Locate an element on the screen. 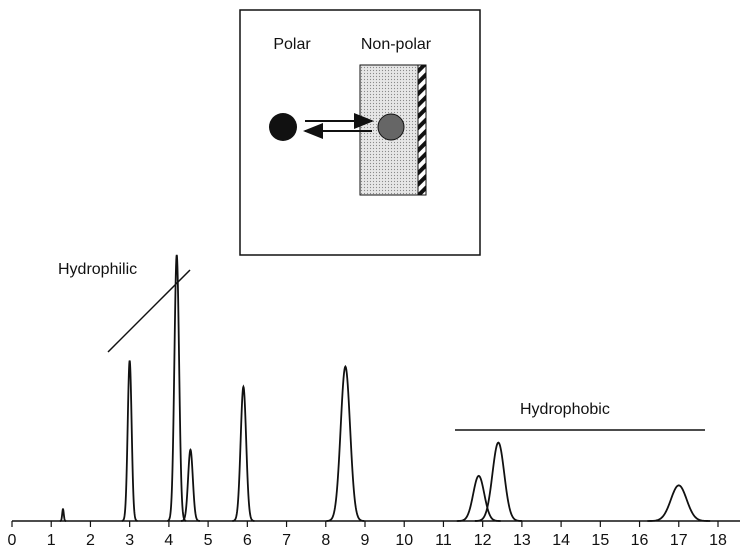 This screenshot has width=740, height=550. inset-frame is located at coordinates (360, 132).